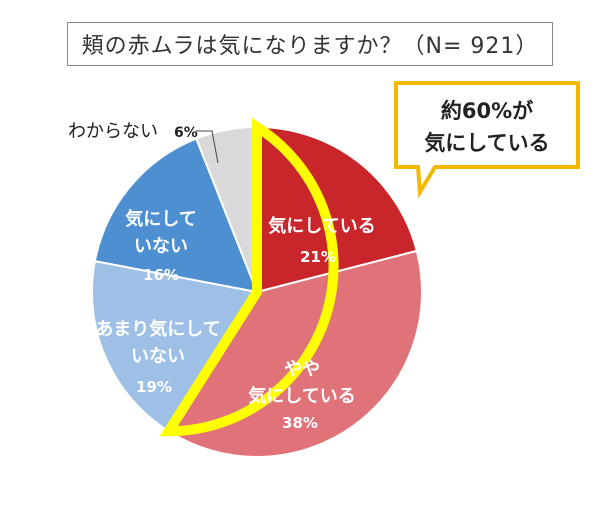 This screenshot has height=510, width=600. I want to click on label-s4-b: いない, so click(161, 246).